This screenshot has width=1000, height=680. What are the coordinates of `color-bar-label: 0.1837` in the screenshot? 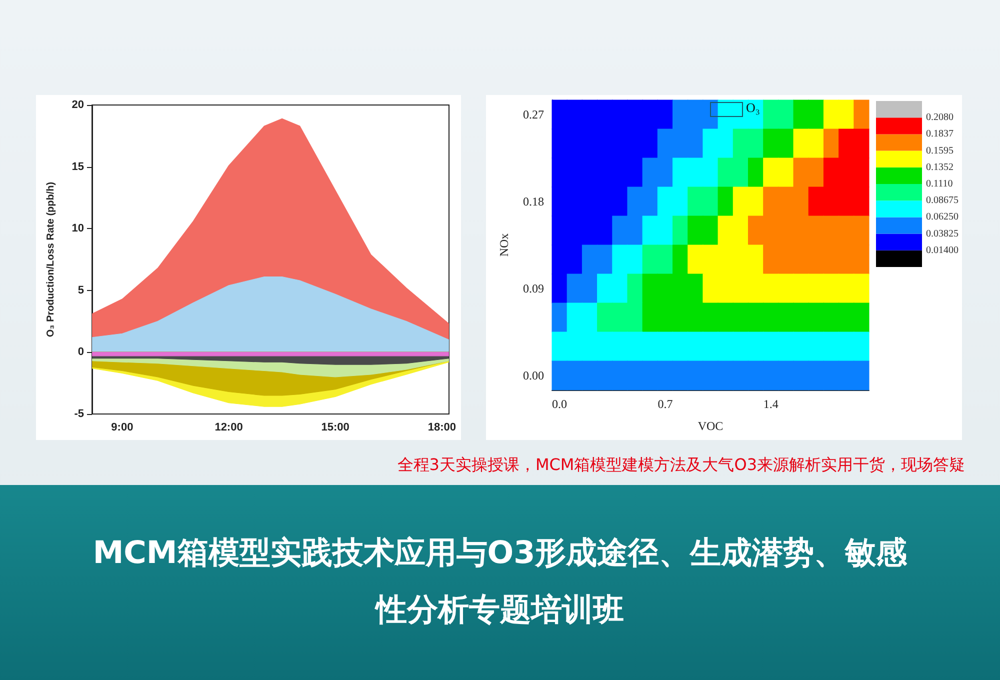 It's located at (940, 134).